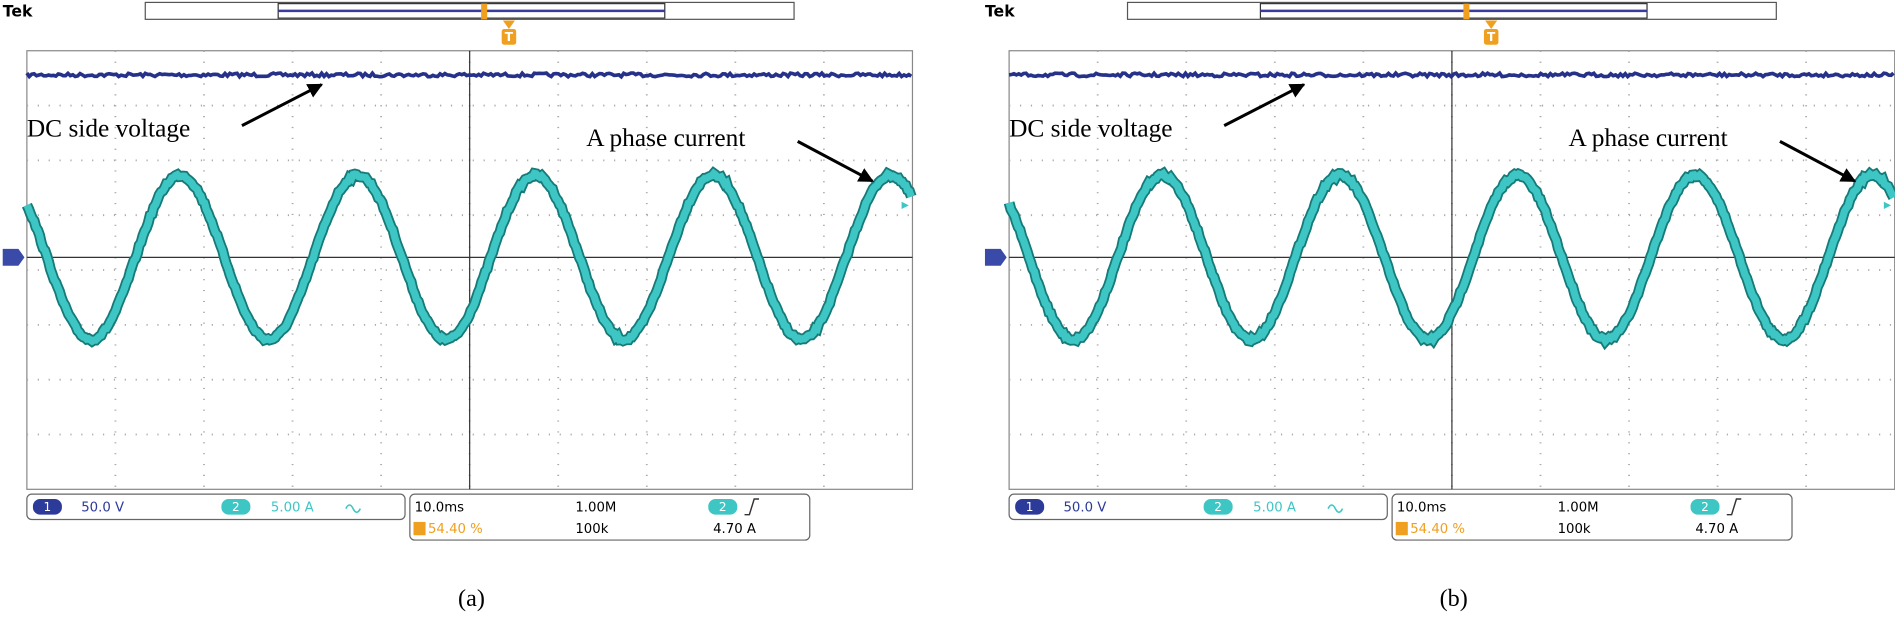  Describe the element at coordinates (471, 598) in the screenshot. I see `caption: (a)` at that location.